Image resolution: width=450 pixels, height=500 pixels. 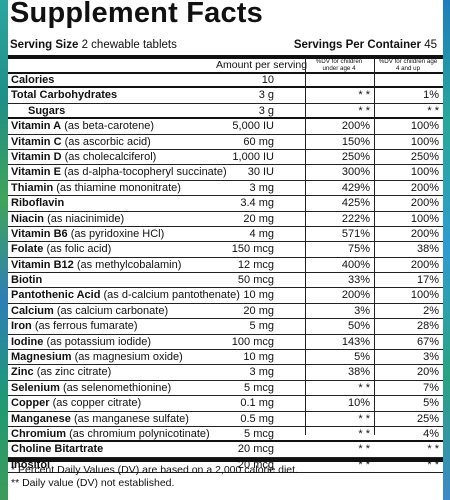 What do you see at coordinates (83, 157) in the screenshot?
I see `nutrient-name: Vitamin D (as cholecalciferol)` at bounding box center [83, 157].